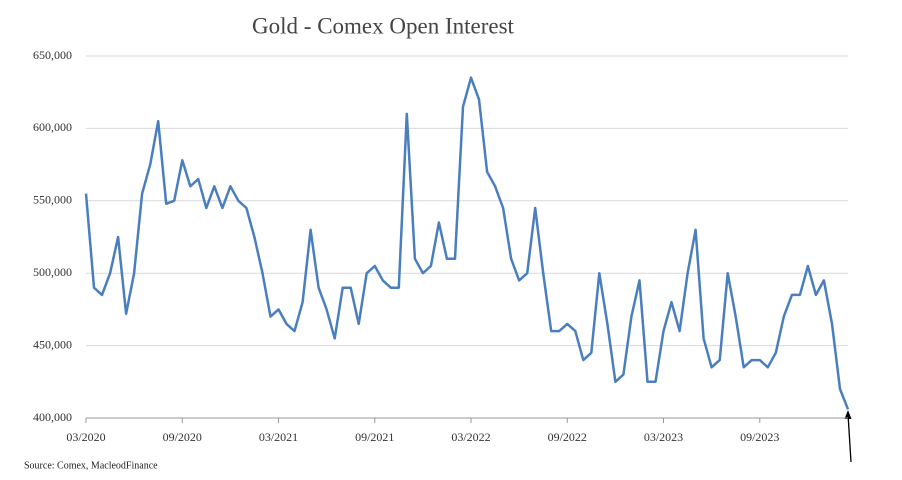  Describe the element at coordinates (52, 417) in the screenshot. I see `y-tick-label: 400,000` at that location.